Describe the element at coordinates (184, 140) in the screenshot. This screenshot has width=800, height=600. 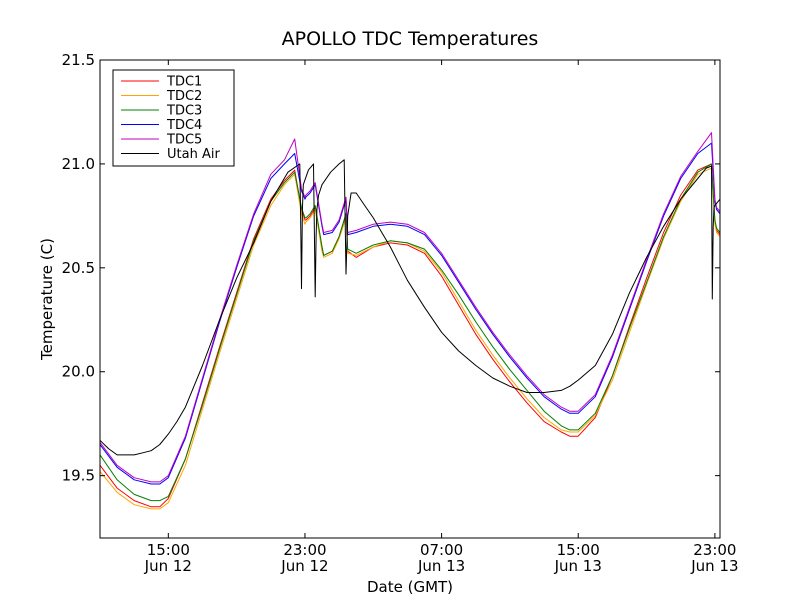
I see `legend-label: TDC5` at that location.